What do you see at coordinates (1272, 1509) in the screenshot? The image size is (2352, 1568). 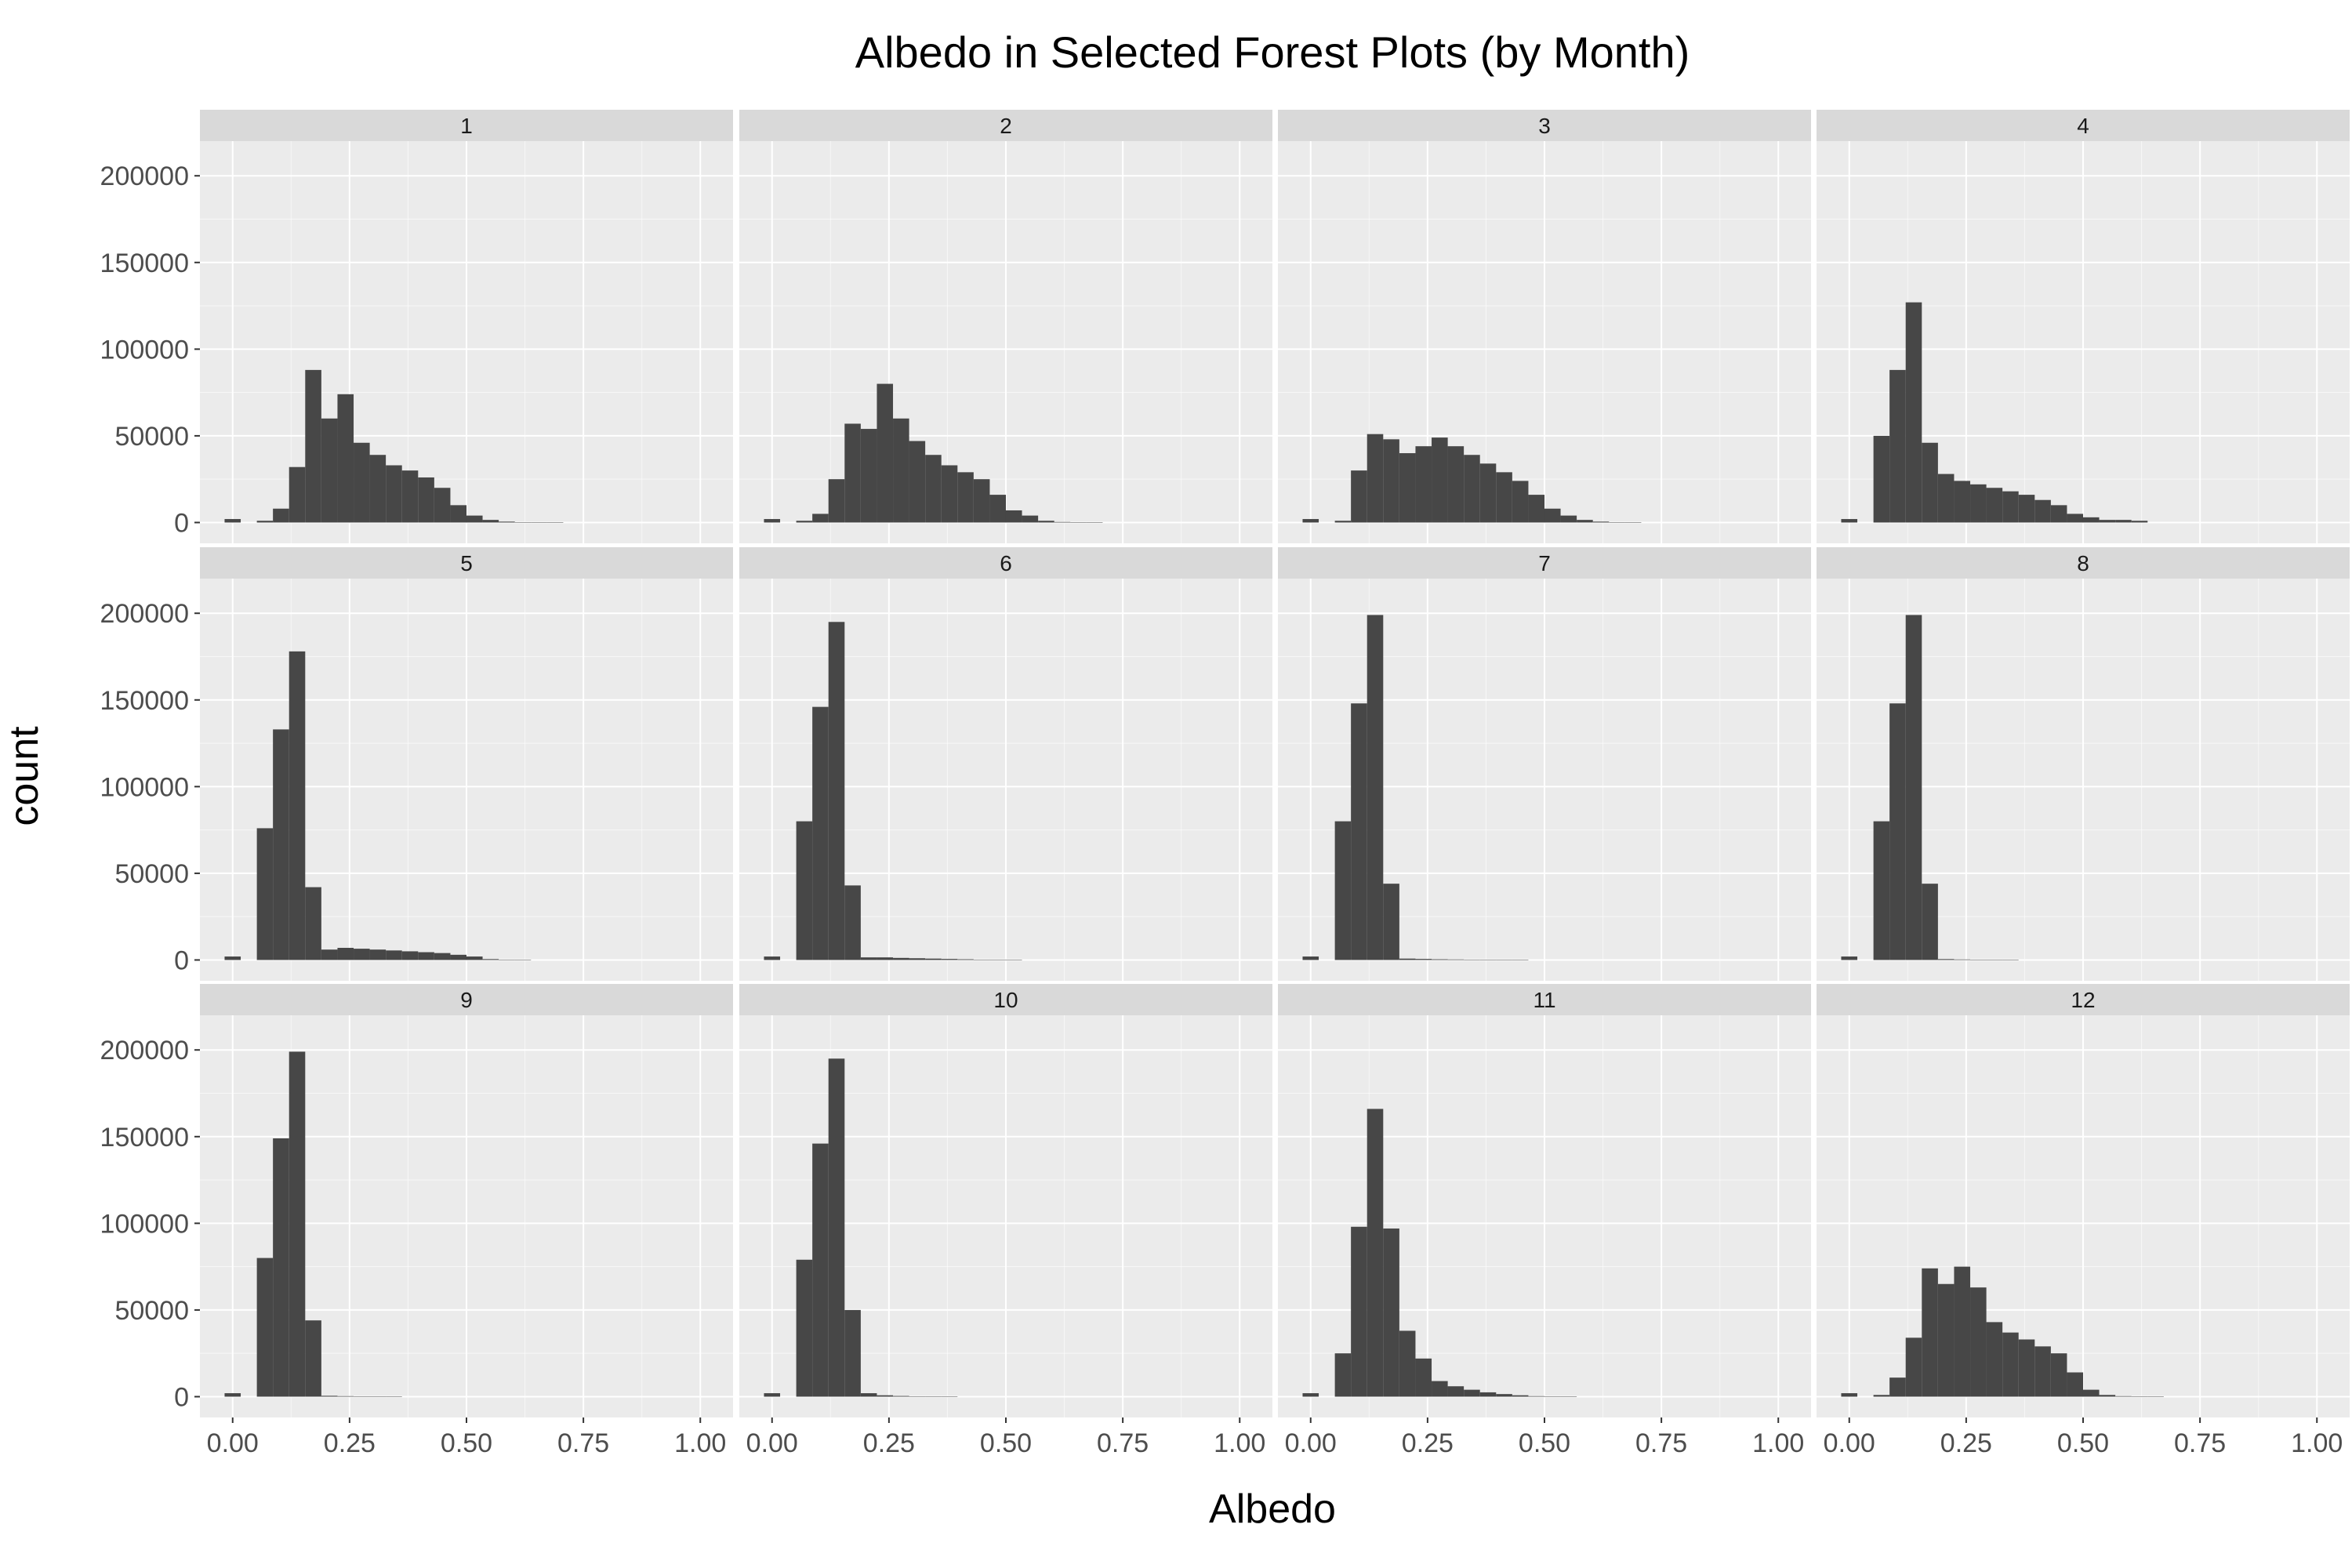 I see `x-axis-title: Albedo` at bounding box center [1272, 1509].